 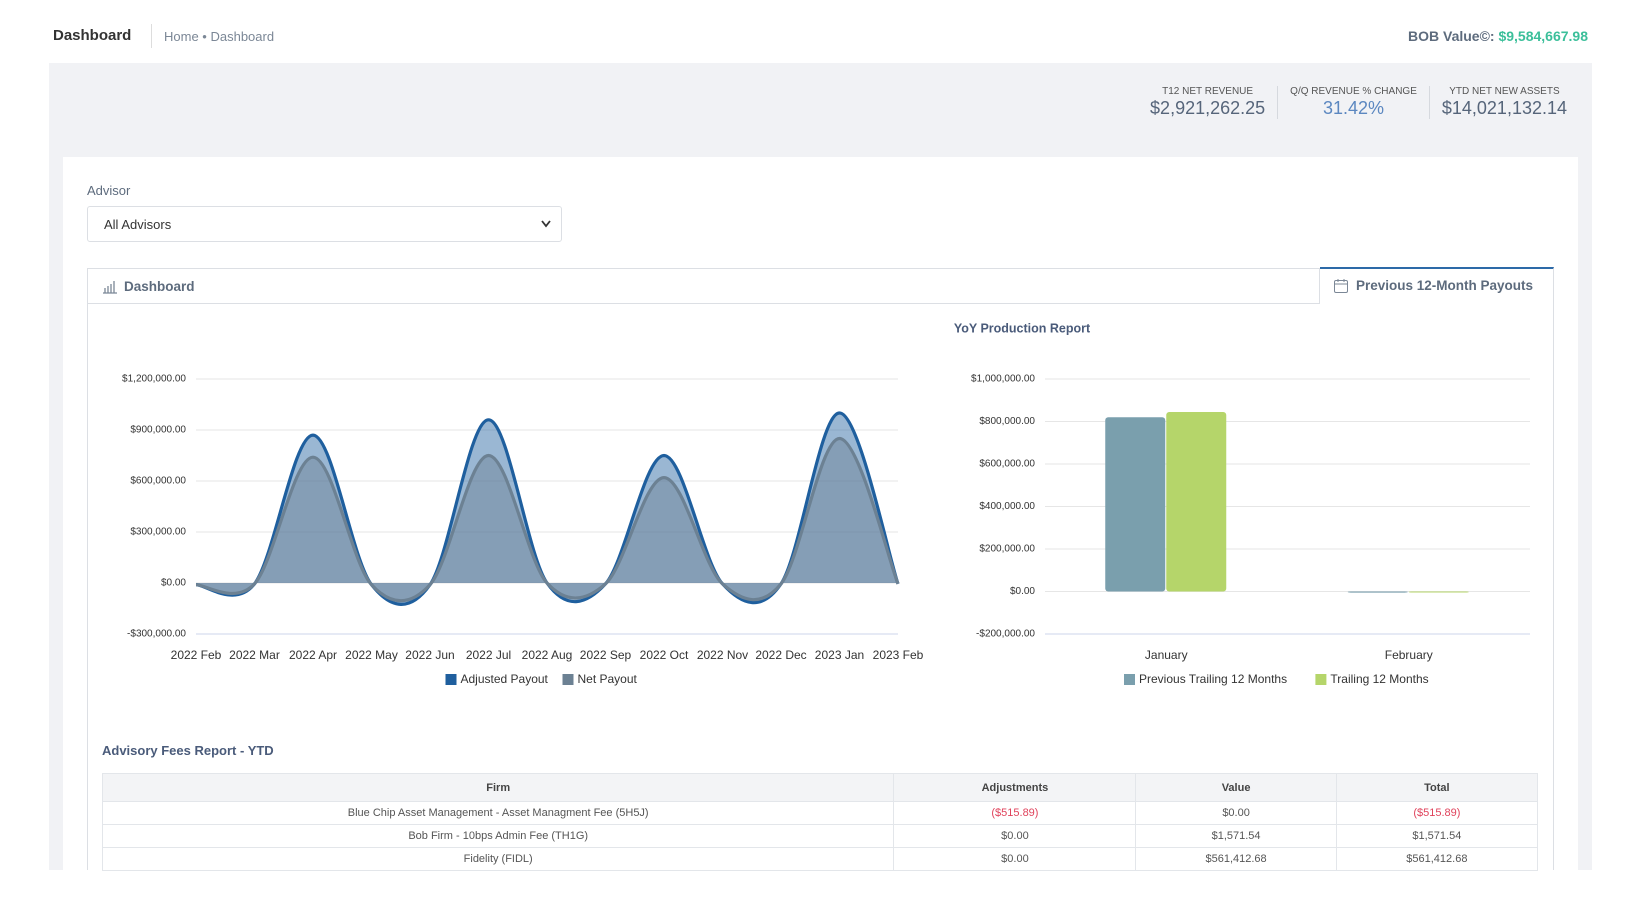 I want to click on x-tick-label: January, so click(x=1166, y=655).